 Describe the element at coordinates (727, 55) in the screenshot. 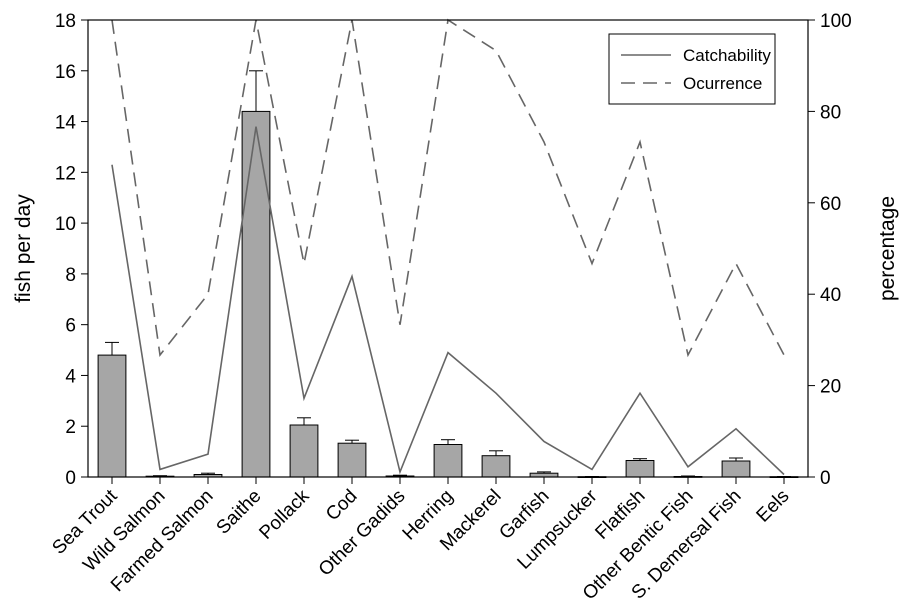

I see `legend-label-catchability: Catchability` at that location.